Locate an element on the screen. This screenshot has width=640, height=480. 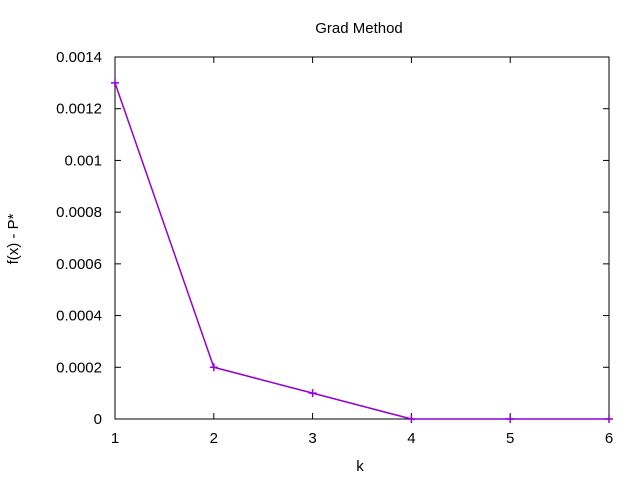
y-tick-label: 0.0008 is located at coordinates (79, 212).